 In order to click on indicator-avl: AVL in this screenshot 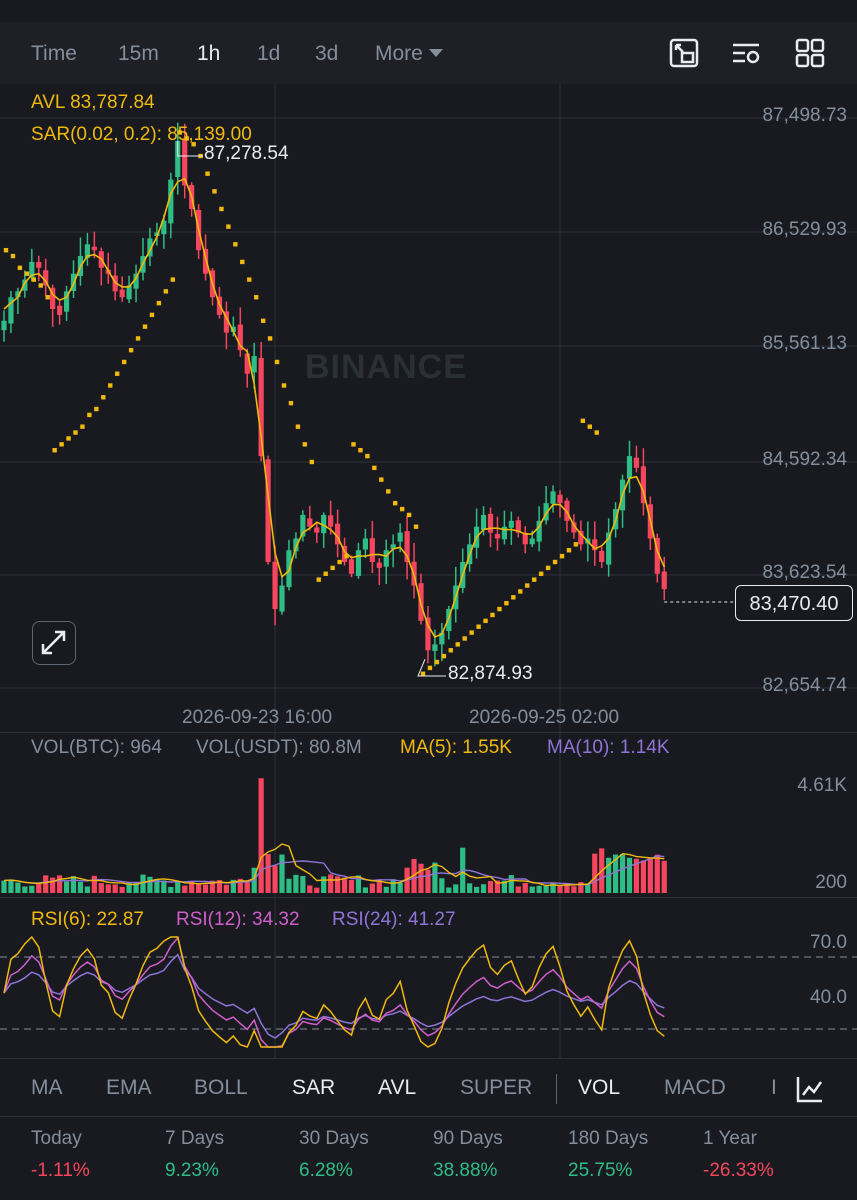, I will do `click(397, 1087)`.